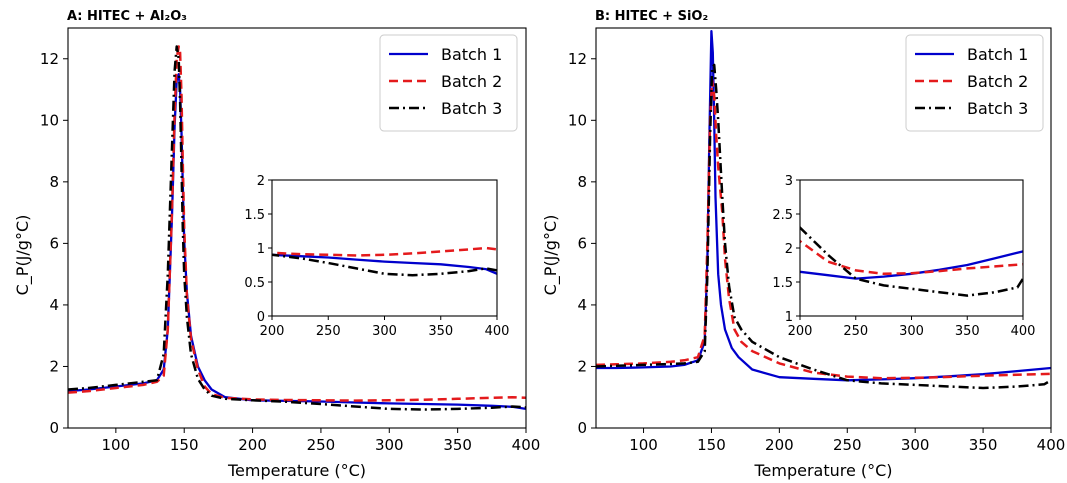 The width and height of the screenshot is (1067, 483). Describe the element at coordinates (261, 317) in the screenshot. I see `inset-y-tick-label: 0` at that location.